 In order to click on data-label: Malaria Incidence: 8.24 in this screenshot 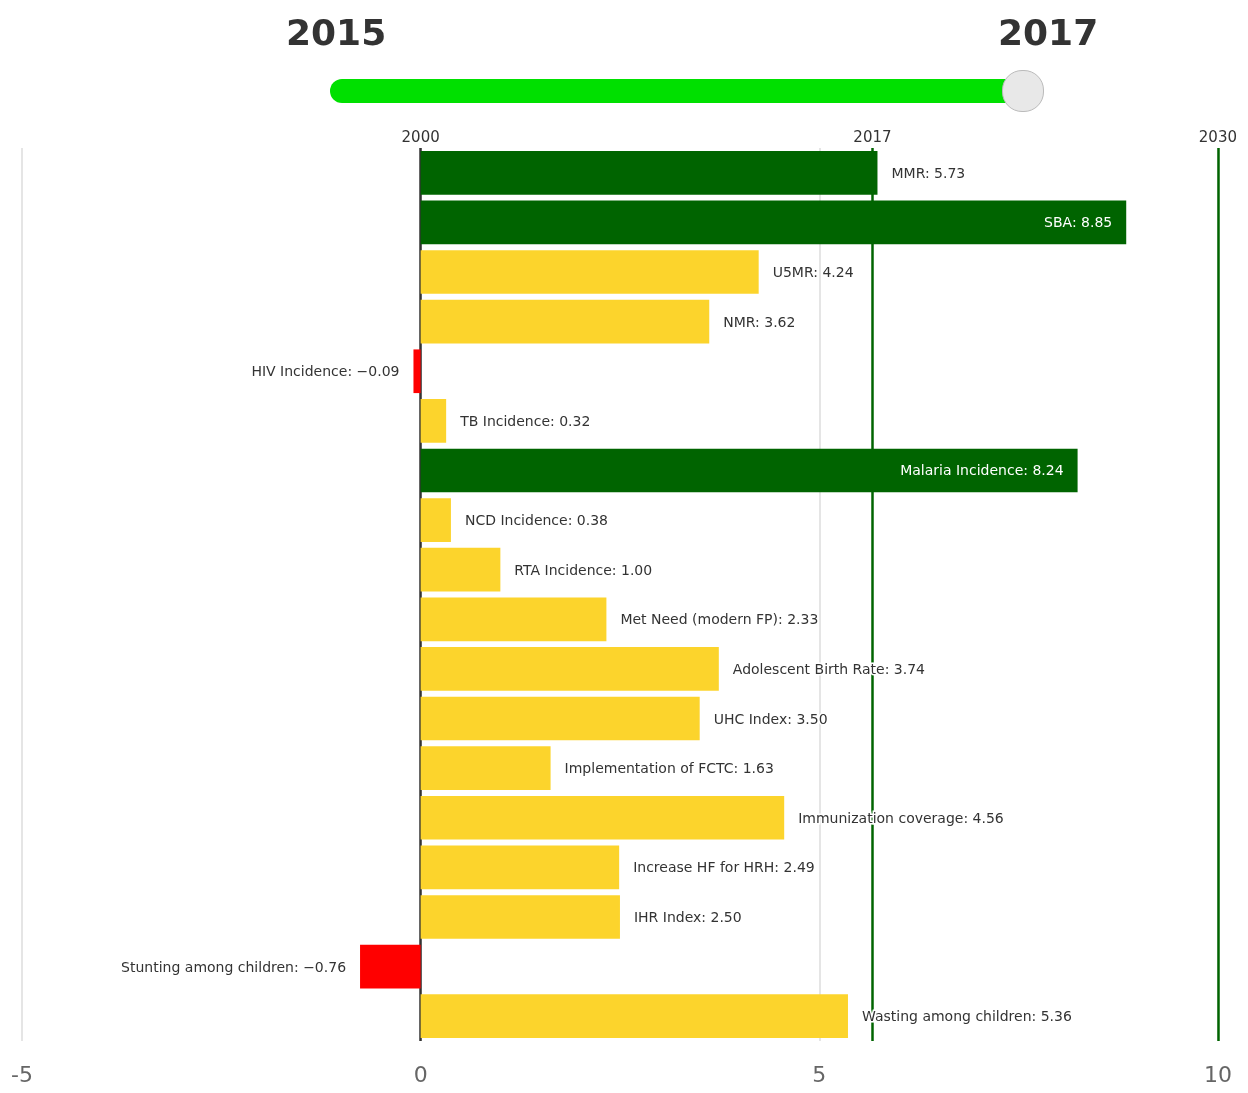, I will do `click(982, 470)`.